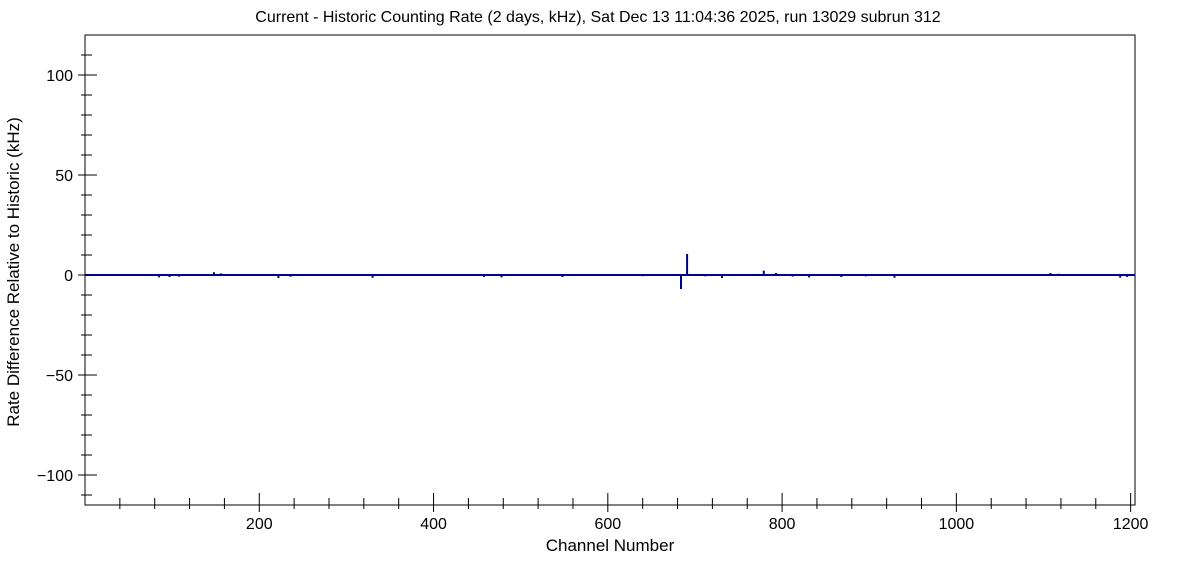  Describe the element at coordinates (64, 176) in the screenshot. I see `y-tick-label: 50` at that location.